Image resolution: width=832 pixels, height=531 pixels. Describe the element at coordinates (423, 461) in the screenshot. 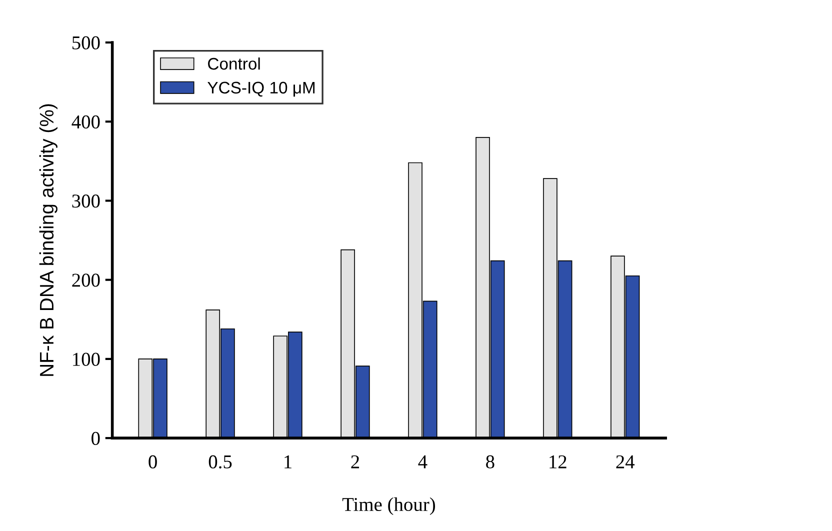

I see `x-tick-label: 4` at that location.